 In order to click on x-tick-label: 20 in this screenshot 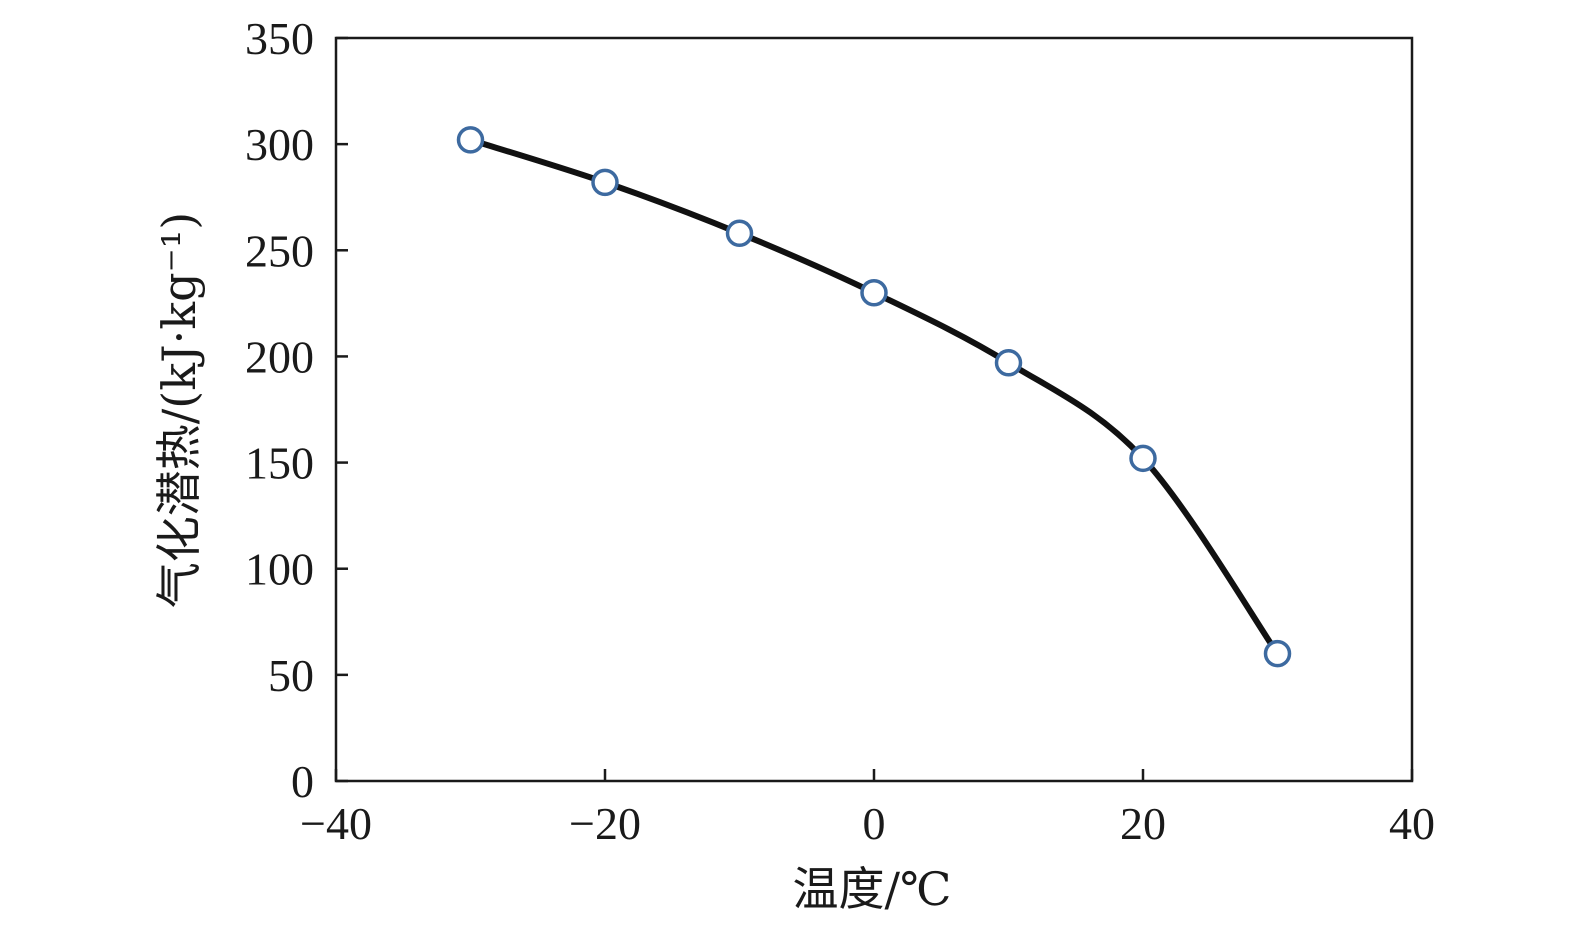, I will do `click(1143, 823)`.